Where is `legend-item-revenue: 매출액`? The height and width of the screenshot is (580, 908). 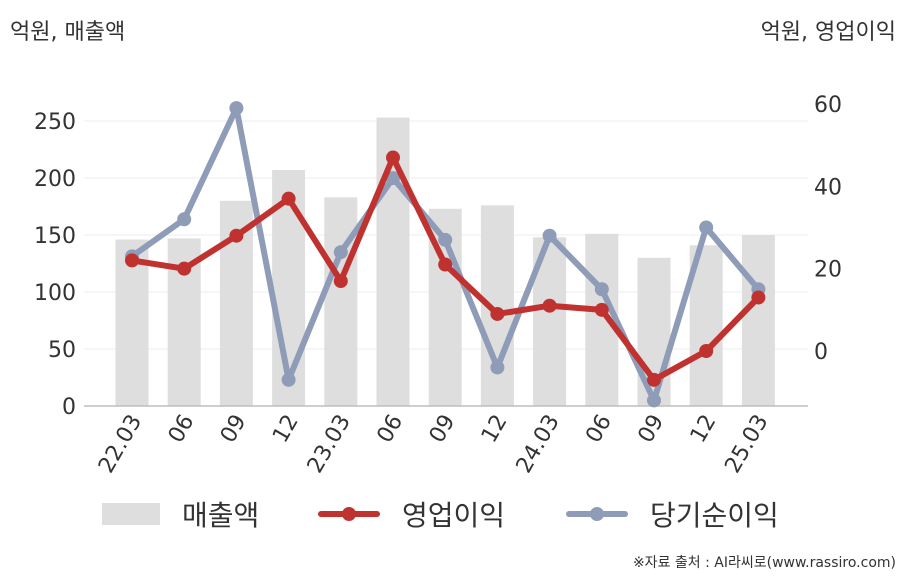
legend-item-revenue: 매출액 is located at coordinates (180, 514).